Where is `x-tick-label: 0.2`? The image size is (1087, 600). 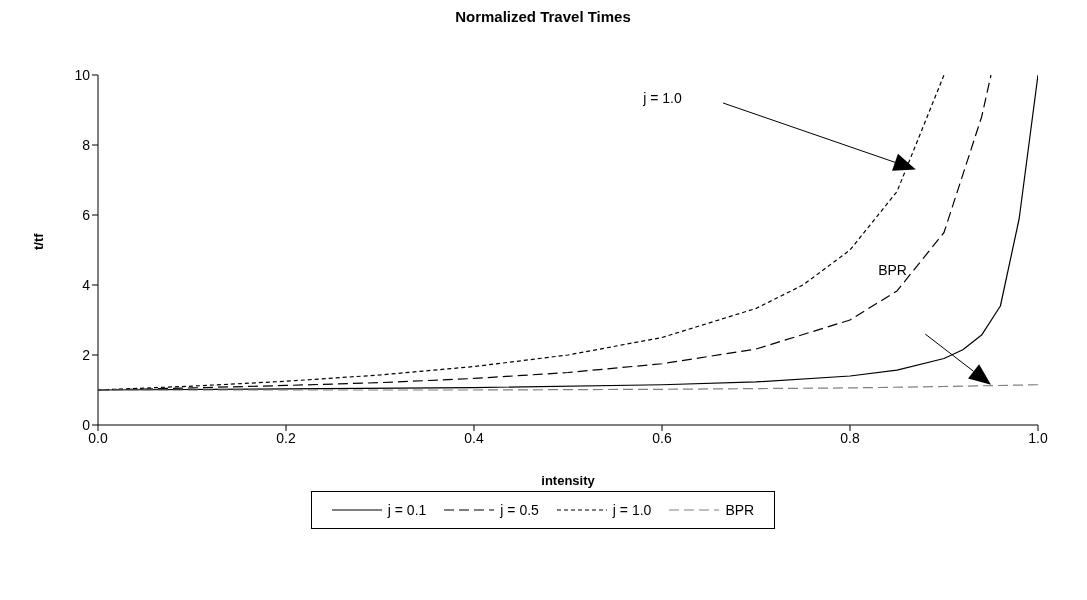 x-tick-label: 0.2 is located at coordinates (286, 437).